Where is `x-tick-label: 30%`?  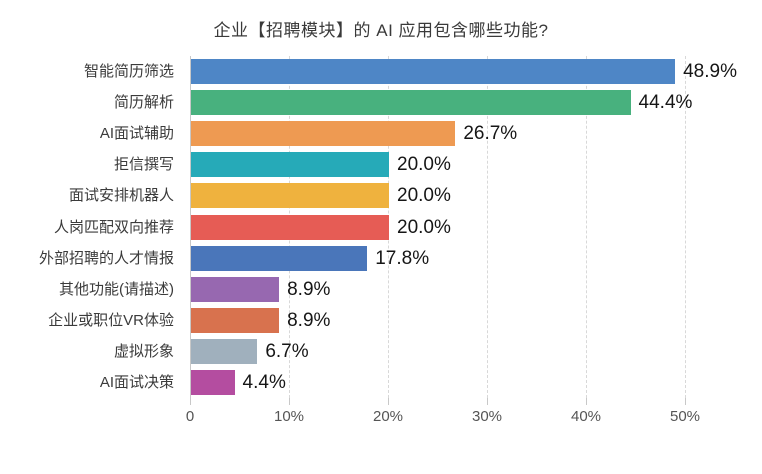 x-tick-label: 30% is located at coordinates (487, 416).